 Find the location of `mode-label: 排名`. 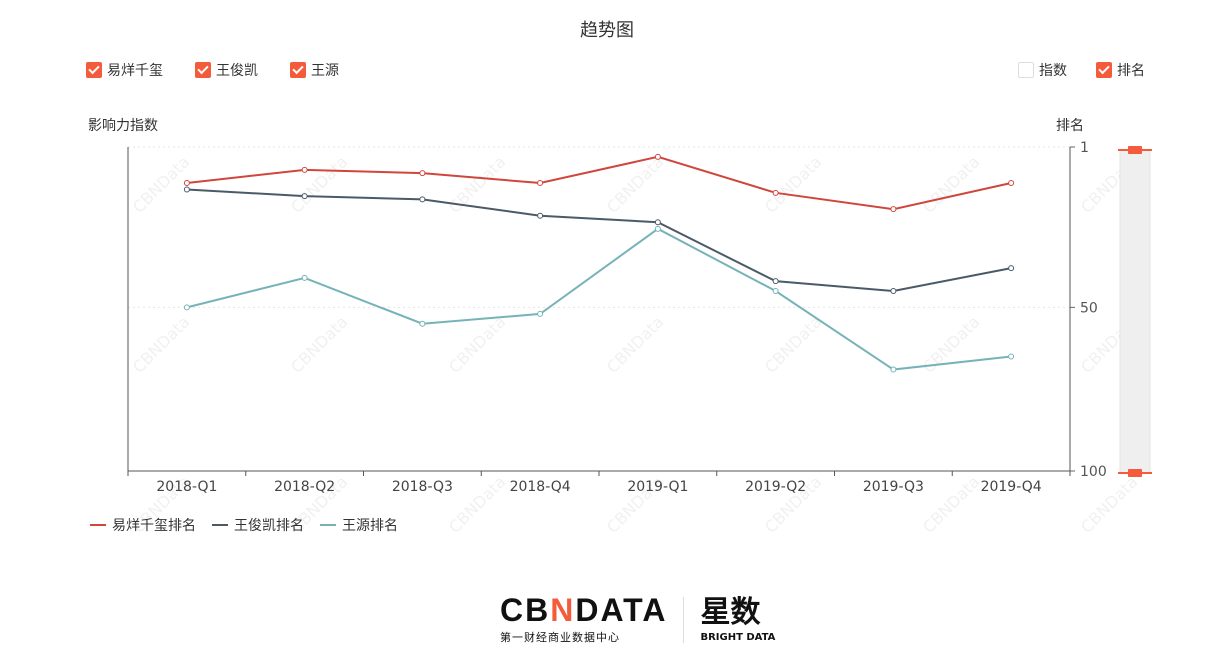

mode-label: 排名 is located at coordinates (1131, 71).